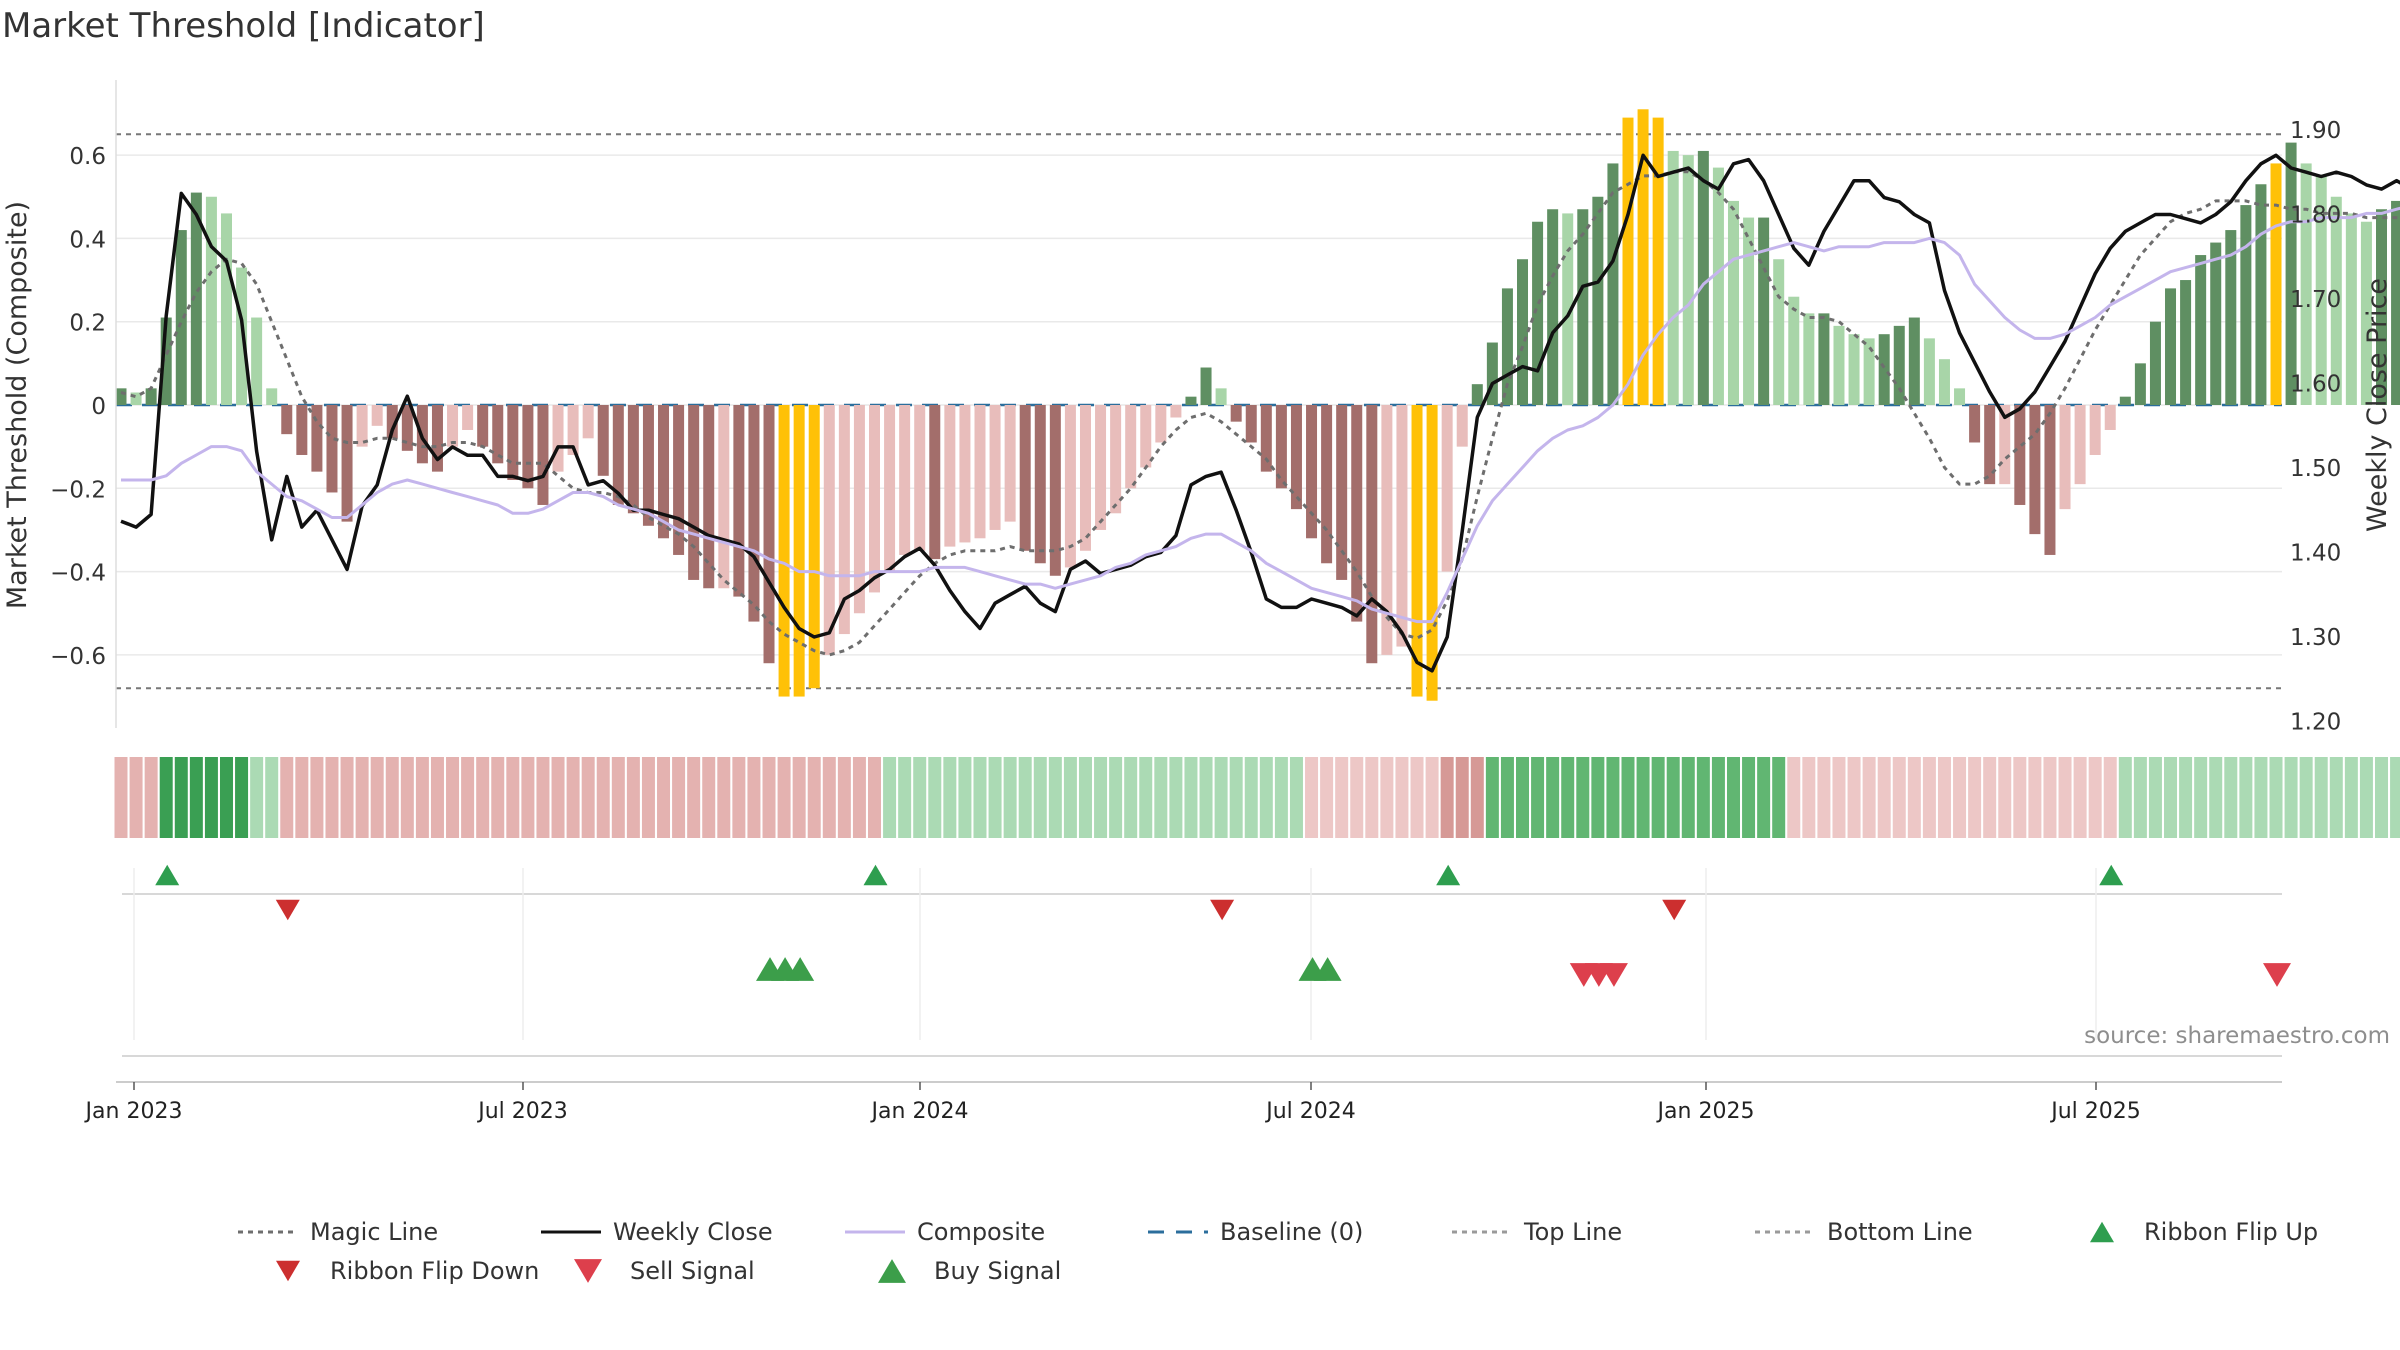  What do you see at coordinates (87, 240) in the screenshot?
I see `y-left-tick-label: 0.4` at bounding box center [87, 240].